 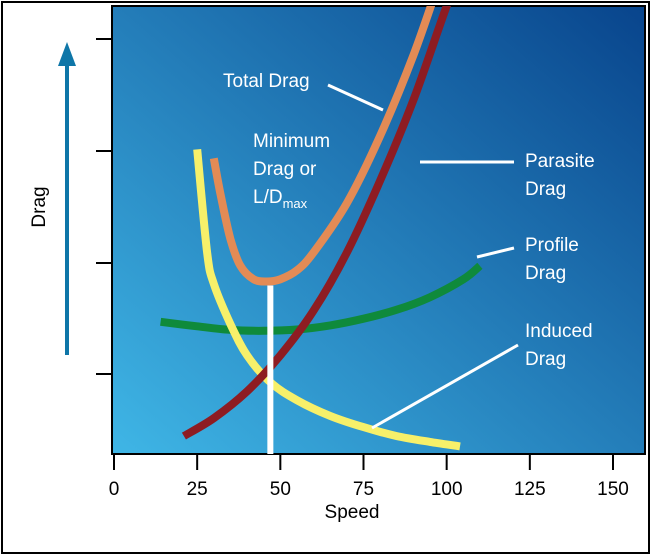 I want to click on ld-subscript: max, so click(x=295, y=203).